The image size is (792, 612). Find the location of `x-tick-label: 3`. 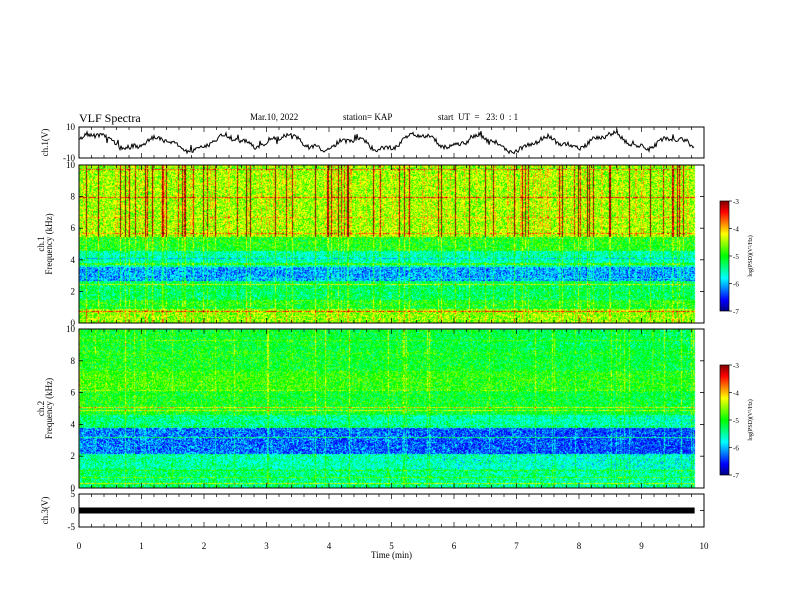

x-tick-label: 3 is located at coordinates (266, 546).